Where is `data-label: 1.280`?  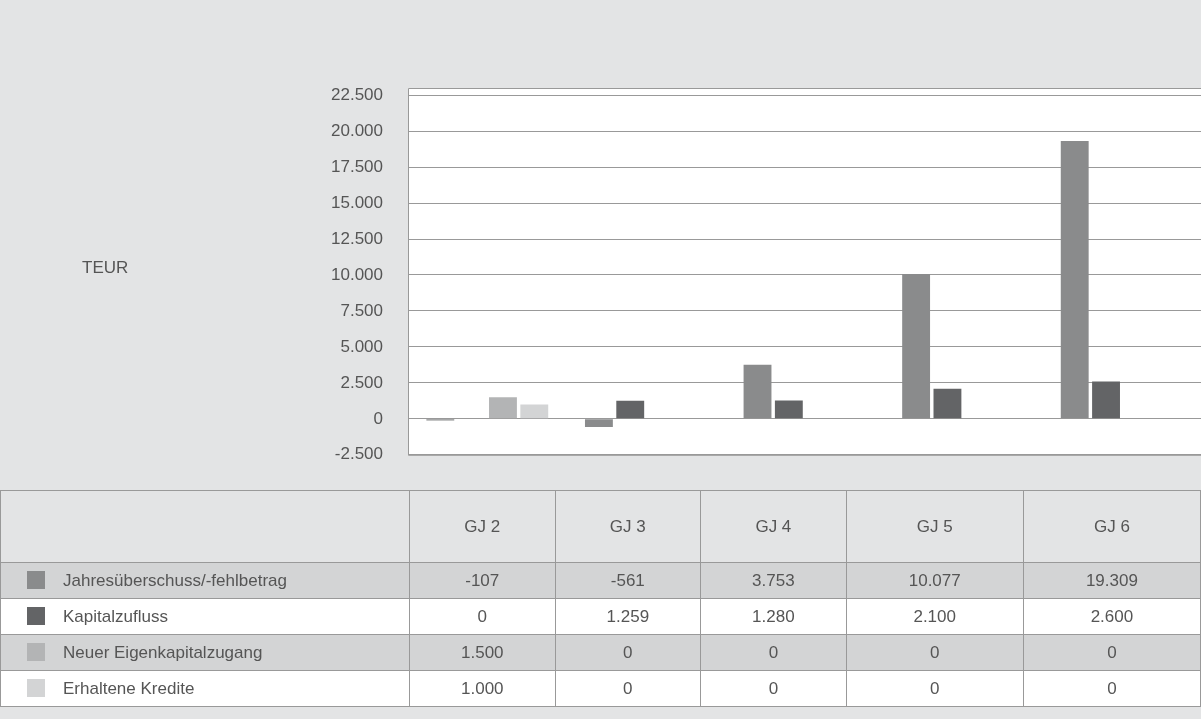
data-label: 1.280 is located at coordinates (773, 616).